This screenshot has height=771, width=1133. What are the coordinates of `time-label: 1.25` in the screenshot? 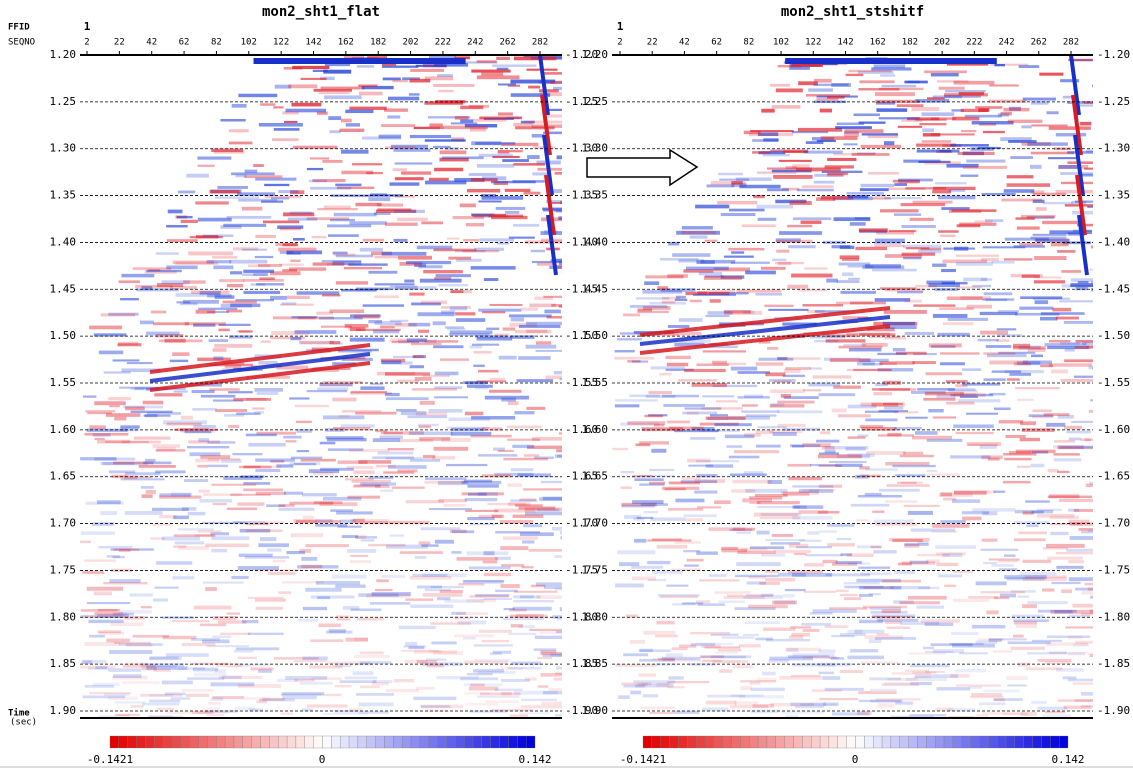 It's located at (595, 101).